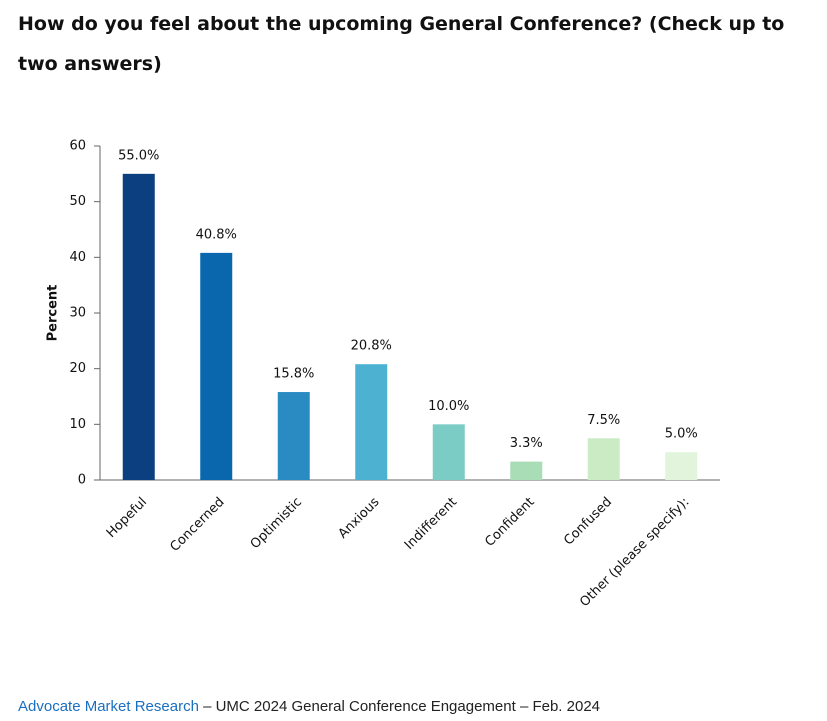 The width and height of the screenshot is (827, 721). I want to click on x-tick-label: Concerned, so click(197, 525).